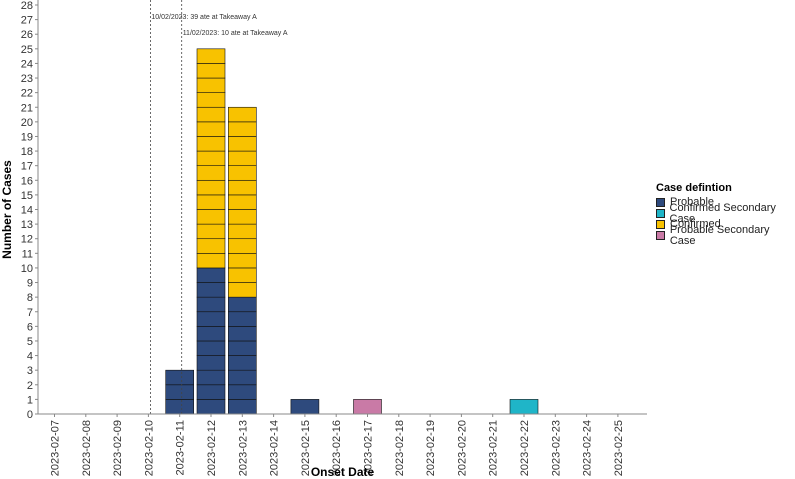  What do you see at coordinates (27, 196) in the screenshot?
I see `y-tick-label: 15` at bounding box center [27, 196].